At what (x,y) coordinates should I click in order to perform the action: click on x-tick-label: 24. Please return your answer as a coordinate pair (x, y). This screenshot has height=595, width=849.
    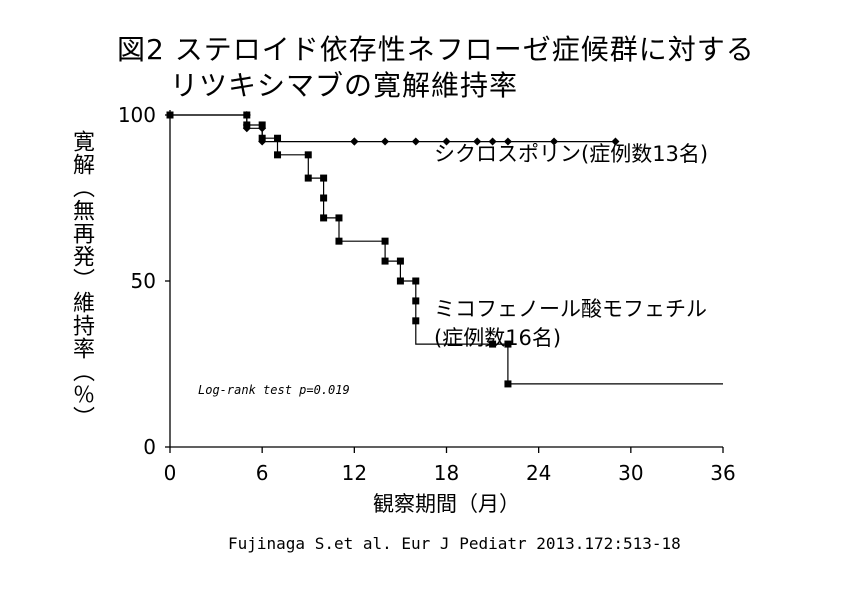
    Looking at the image, I should click on (538, 473).